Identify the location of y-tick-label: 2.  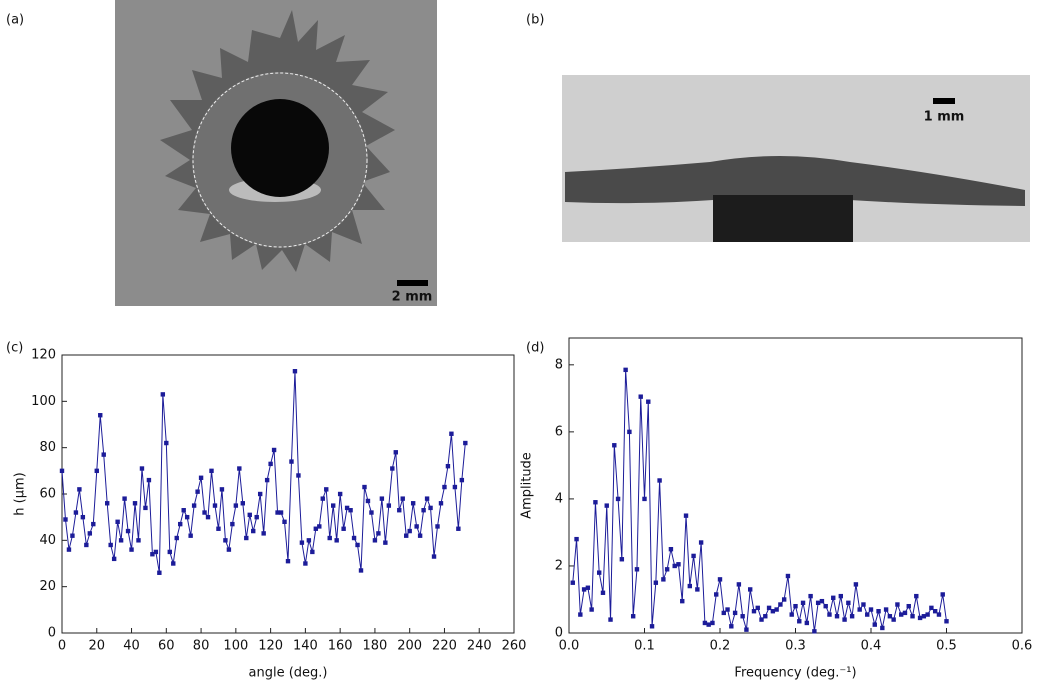
(559, 565).